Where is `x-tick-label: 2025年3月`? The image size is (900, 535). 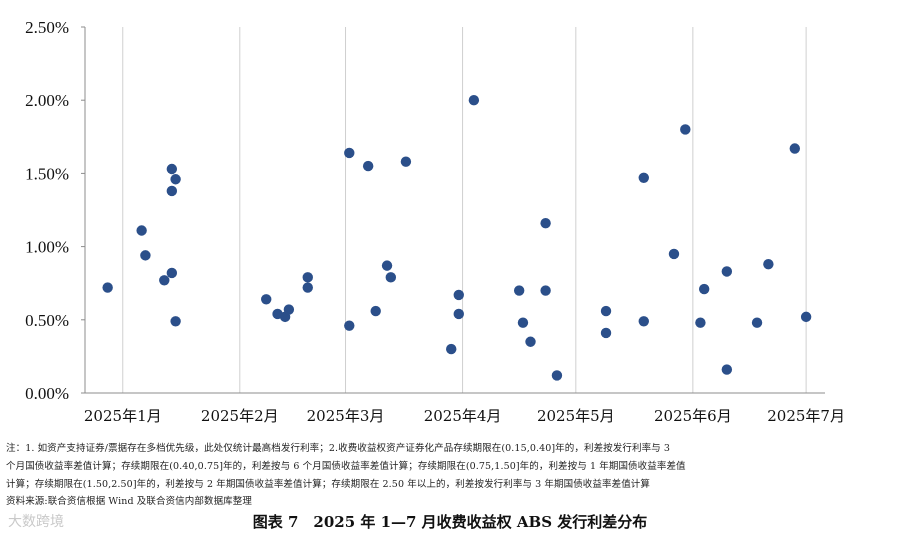
x-tick-label: 2025年3月 is located at coordinates (346, 416).